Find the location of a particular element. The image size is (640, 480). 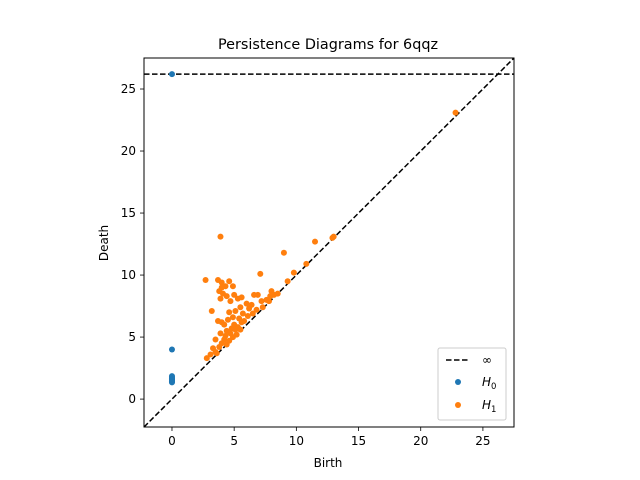

legend-frame is located at coordinates (472, 384).